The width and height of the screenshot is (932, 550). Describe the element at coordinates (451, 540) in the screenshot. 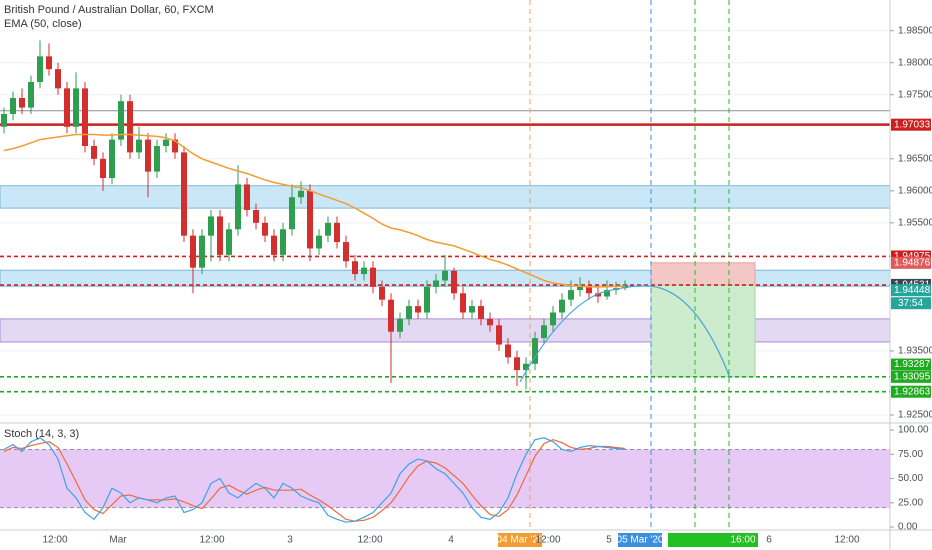

I see `x-tick-label: 4` at that location.